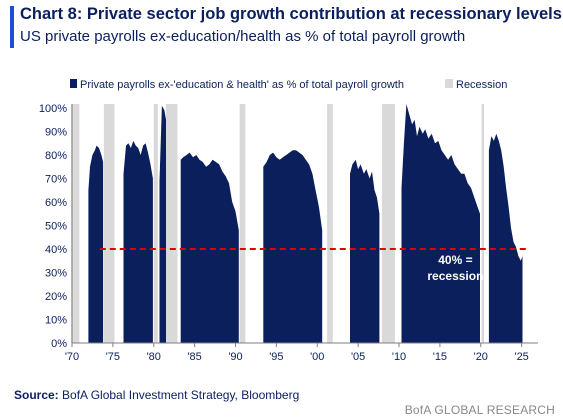 The width and height of the screenshot is (563, 420). Describe the element at coordinates (154, 357) in the screenshot. I see `x-tick-label: '80` at that location.